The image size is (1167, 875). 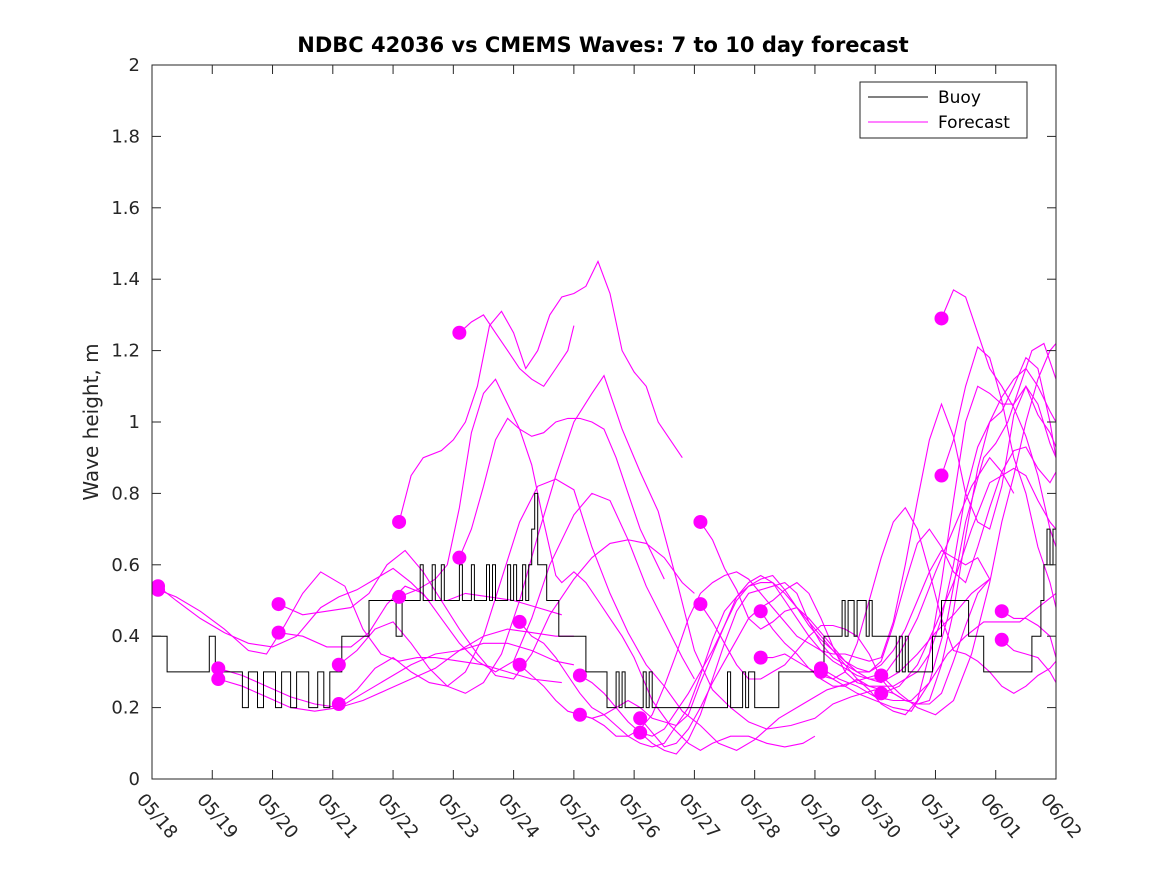 I want to click on y-tick-label: 0.6, so click(x=125, y=565).